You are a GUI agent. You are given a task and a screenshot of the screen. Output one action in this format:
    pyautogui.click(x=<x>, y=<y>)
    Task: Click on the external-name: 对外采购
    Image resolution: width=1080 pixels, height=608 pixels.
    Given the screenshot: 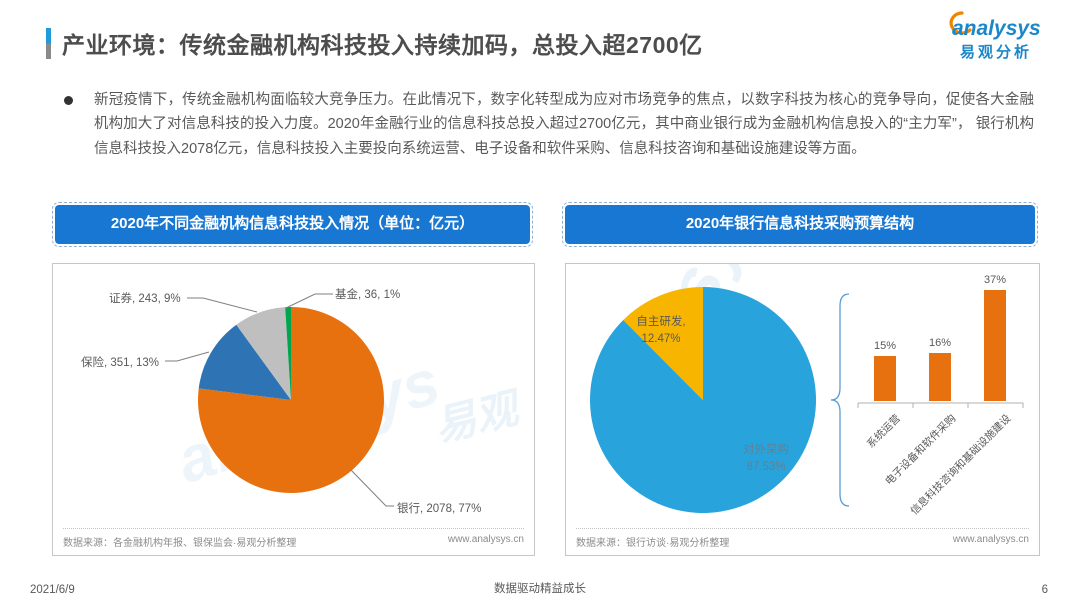 What is the action you would take?
    pyautogui.click(x=766, y=450)
    